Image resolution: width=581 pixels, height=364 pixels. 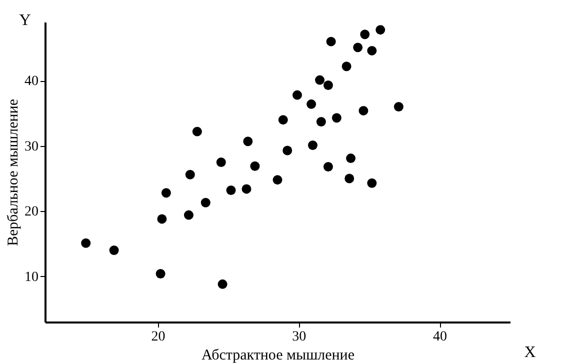 What do you see at coordinates (31, 277) in the screenshot?
I see `y-tick-label: 10` at bounding box center [31, 277].